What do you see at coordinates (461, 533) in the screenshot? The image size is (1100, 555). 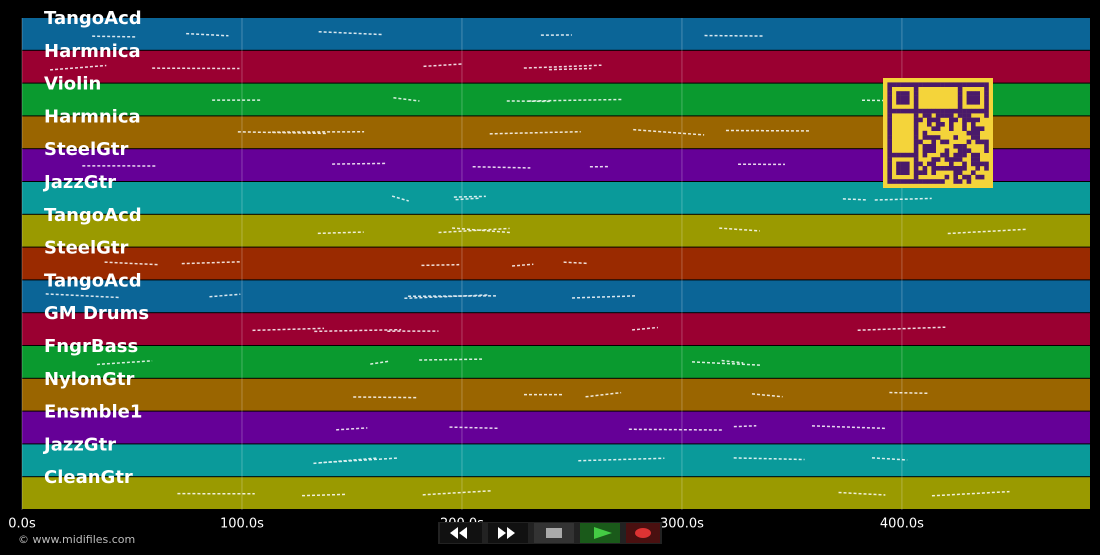 I see `rewind-button` at bounding box center [461, 533].